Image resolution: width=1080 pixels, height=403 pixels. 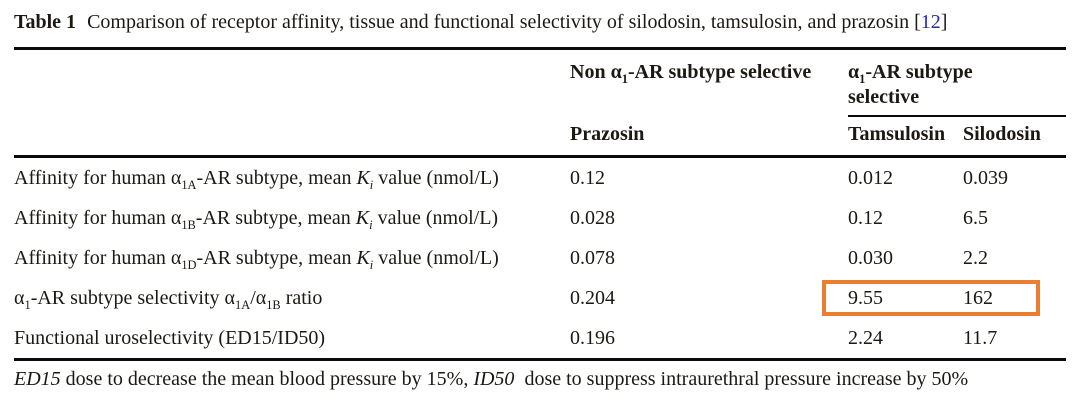 I want to click on prazosin-value: 0.196, so click(x=592, y=337).